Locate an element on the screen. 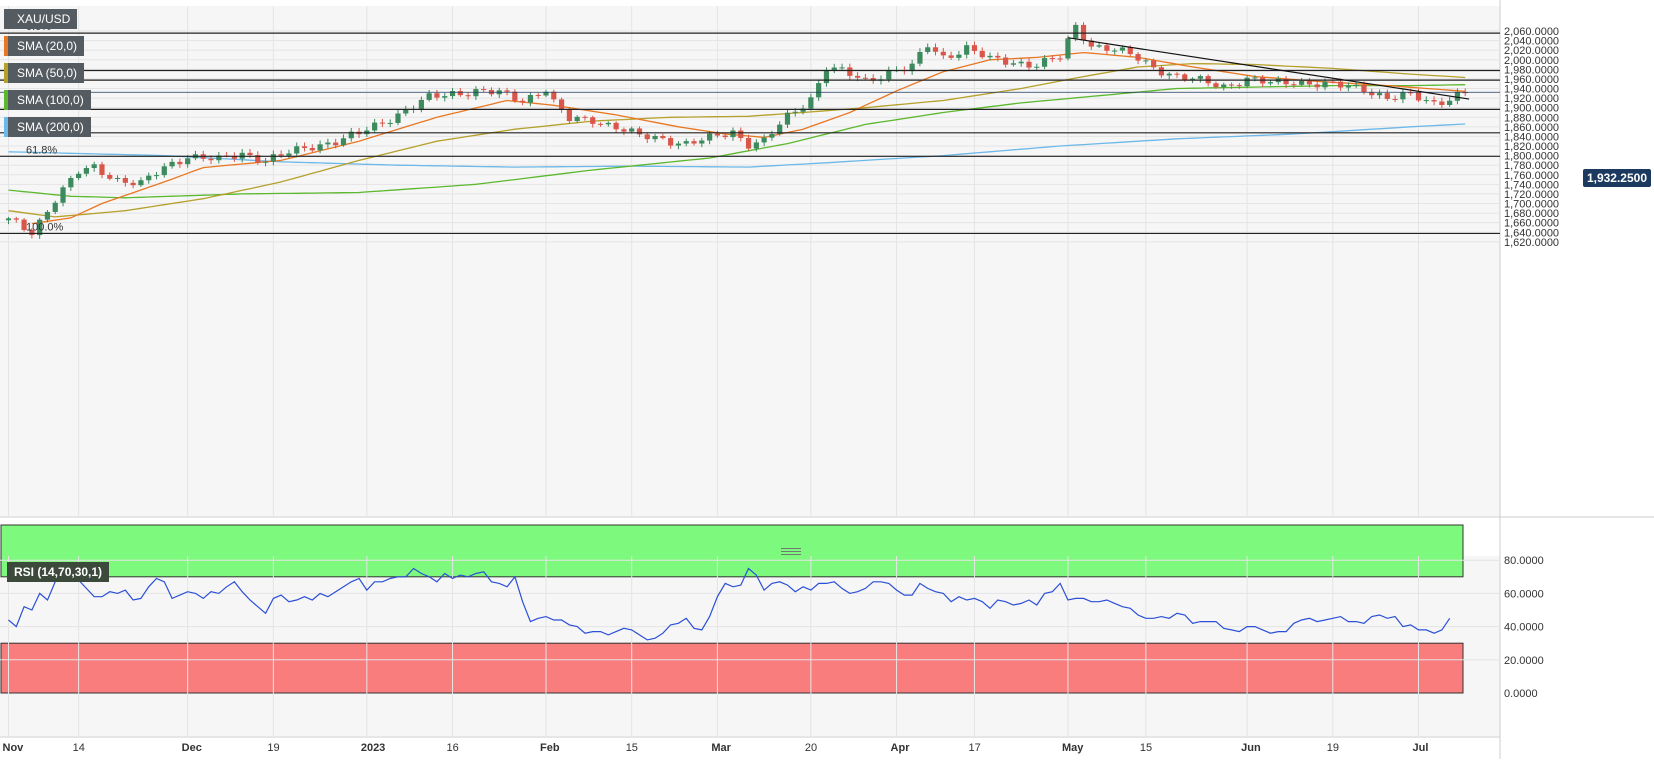  price-axis-label: 1,980.0000 is located at coordinates (1531, 70).